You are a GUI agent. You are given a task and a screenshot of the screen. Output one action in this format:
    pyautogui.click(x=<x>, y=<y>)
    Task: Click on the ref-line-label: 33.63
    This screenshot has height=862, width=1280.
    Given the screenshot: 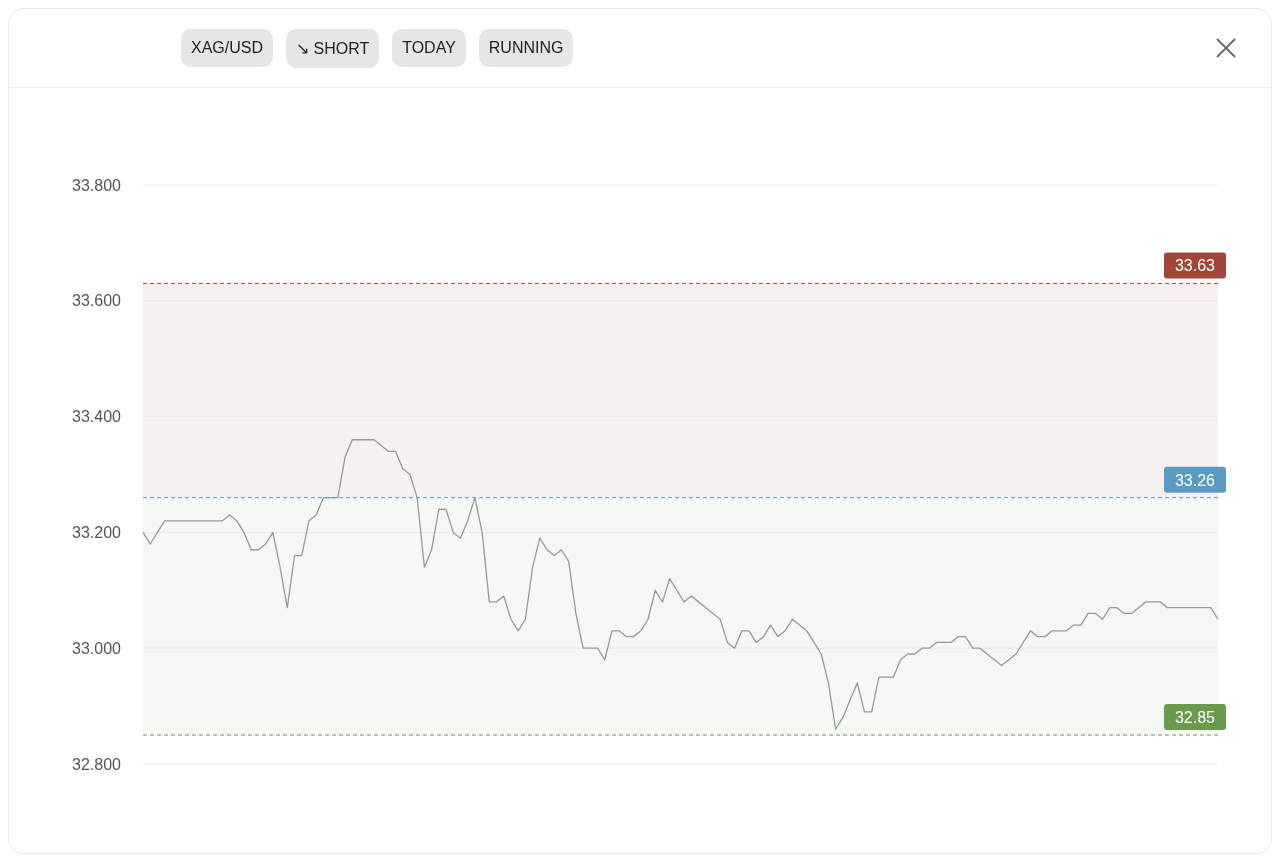 What is the action you would take?
    pyautogui.click(x=1195, y=266)
    